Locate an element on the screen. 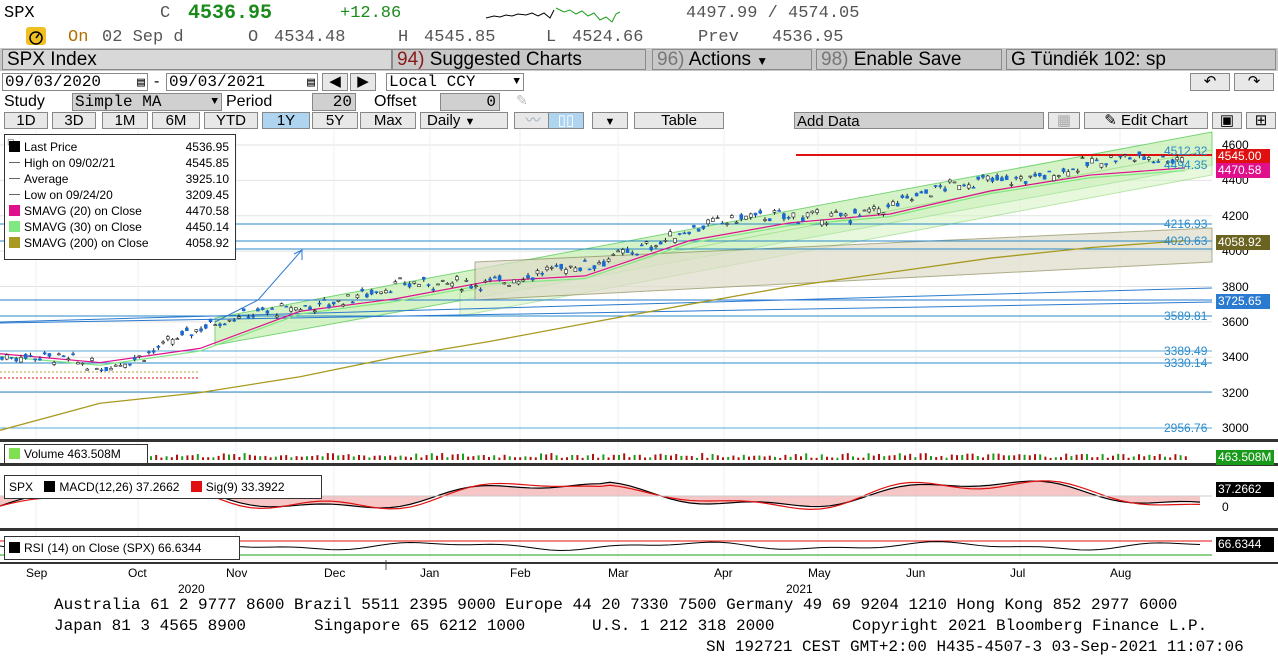 This screenshot has width=1278, height=670. toolbar-button: ▦ is located at coordinates (1064, 120).